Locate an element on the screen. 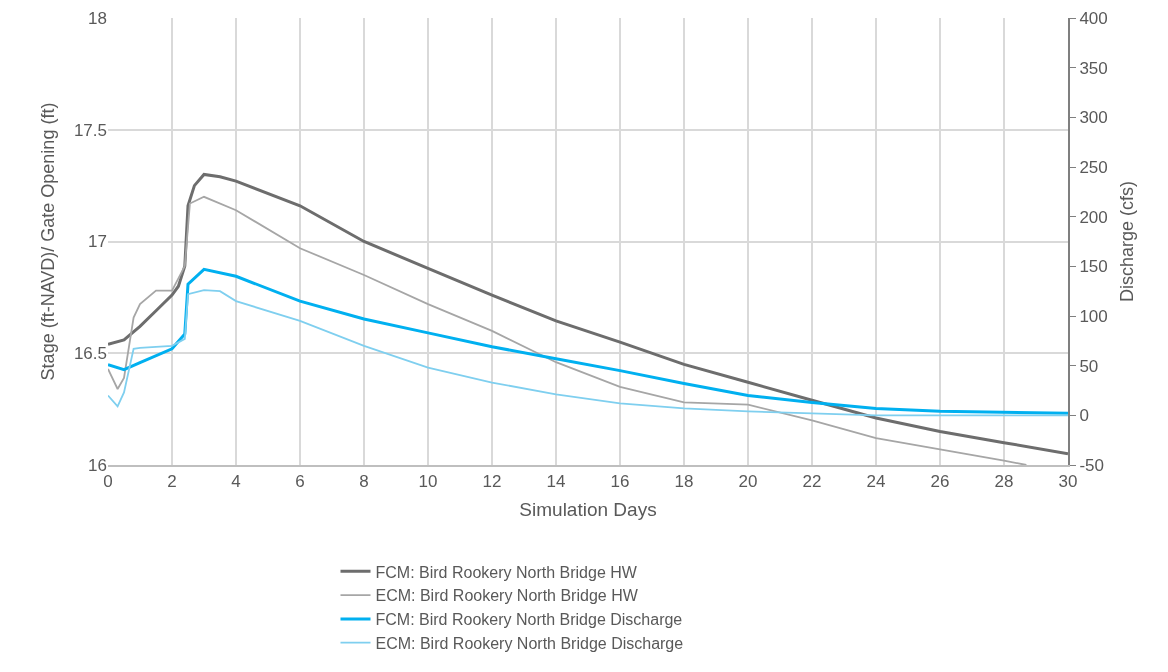 Image resolution: width=1168 pixels, height=672 pixels. legend-label: FCM: Bird Rookery North Bridge HW is located at coordinates (506, 572).